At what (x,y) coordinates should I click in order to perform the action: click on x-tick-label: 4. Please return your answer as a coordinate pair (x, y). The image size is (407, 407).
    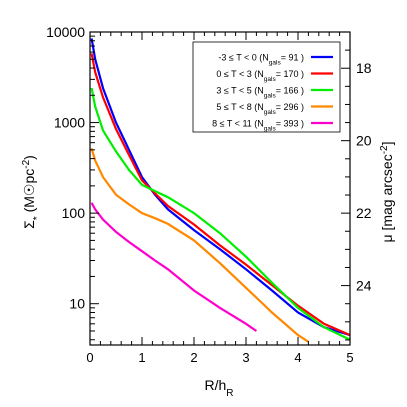
    Looking at the image, I should click on (297, 357).